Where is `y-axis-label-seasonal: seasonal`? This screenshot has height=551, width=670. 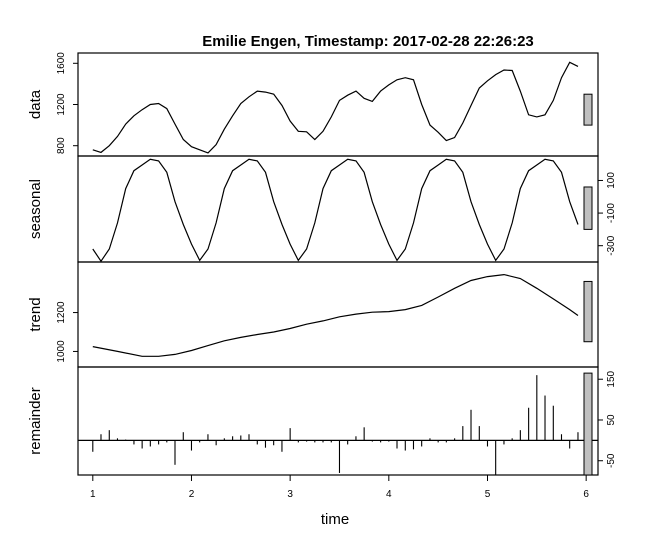 y-axis-label-seasonal: seasonal is located at coordinates (35, 209).